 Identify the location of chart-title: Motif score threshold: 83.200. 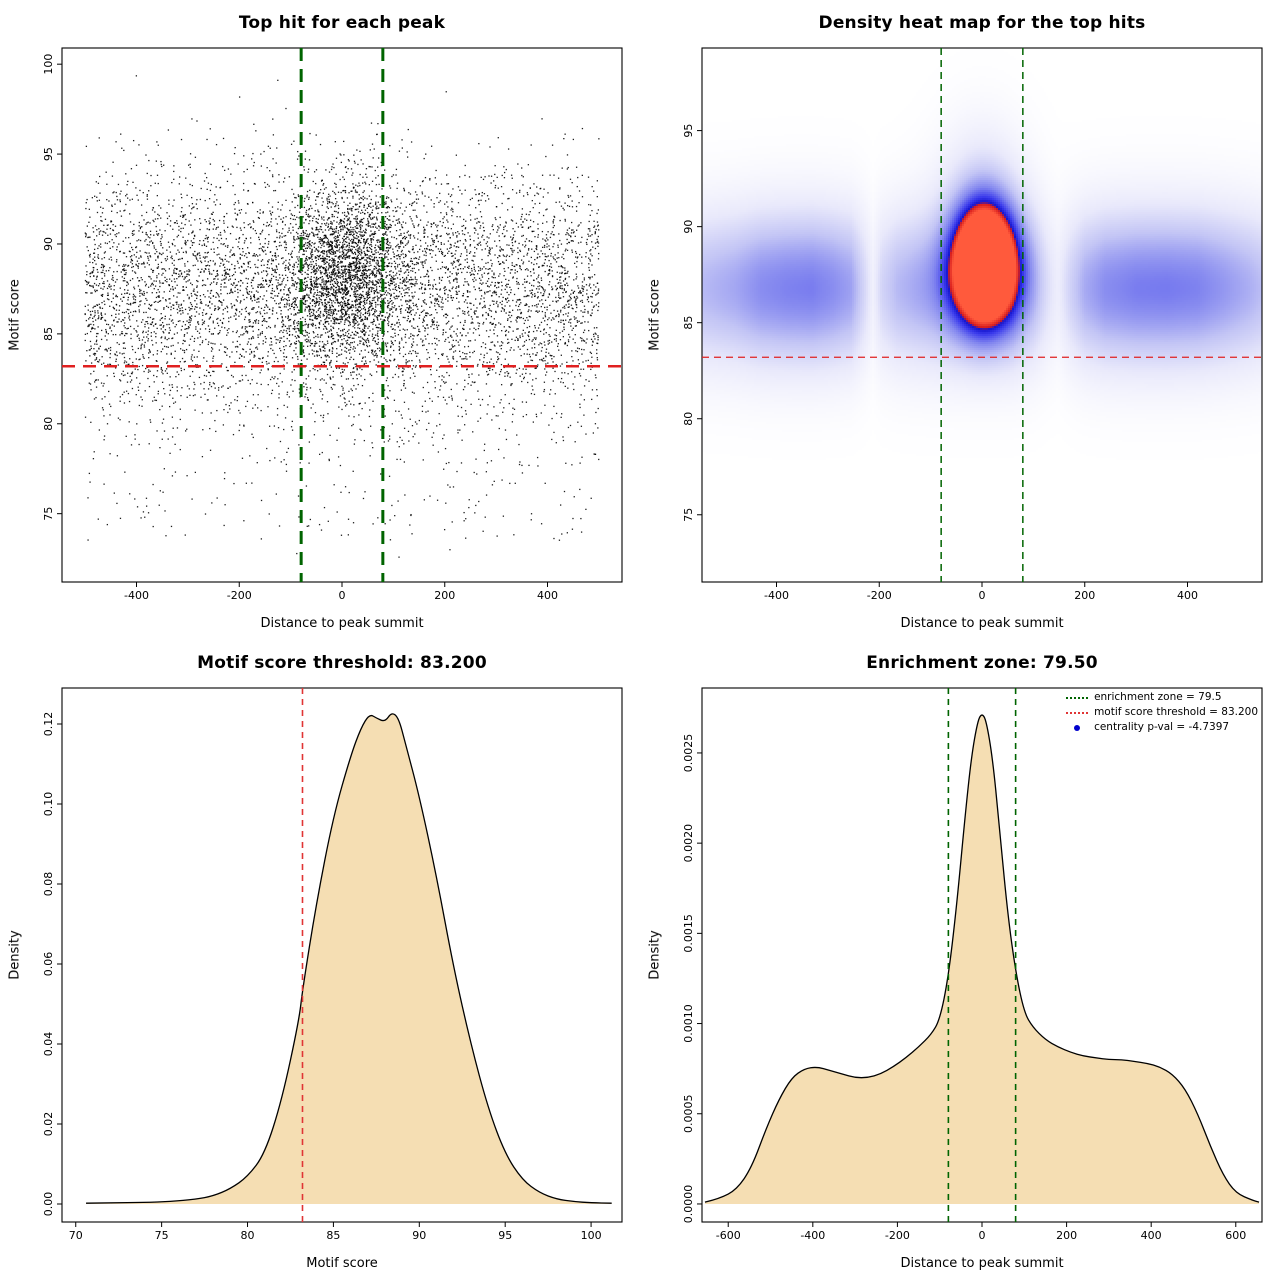
(342, 663).